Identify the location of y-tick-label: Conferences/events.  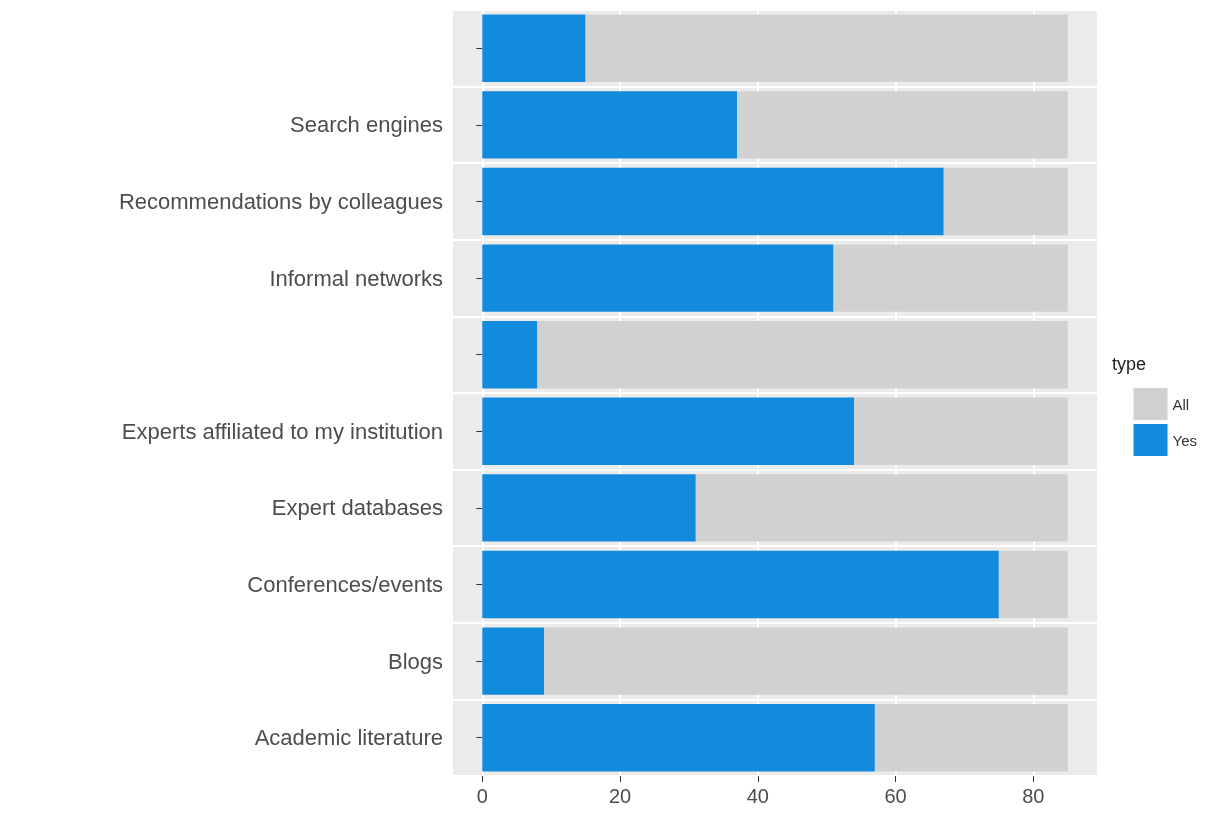
(345, 584).